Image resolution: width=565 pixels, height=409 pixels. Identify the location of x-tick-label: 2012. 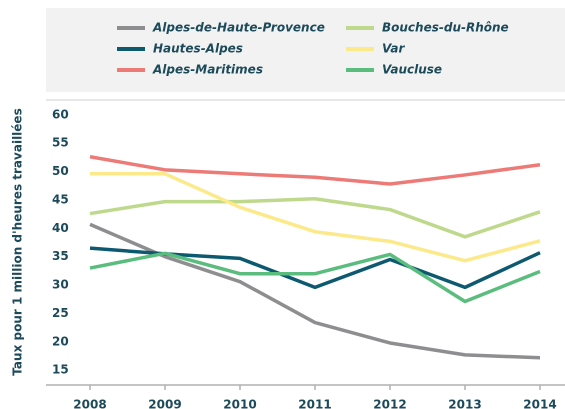
(389, 403).